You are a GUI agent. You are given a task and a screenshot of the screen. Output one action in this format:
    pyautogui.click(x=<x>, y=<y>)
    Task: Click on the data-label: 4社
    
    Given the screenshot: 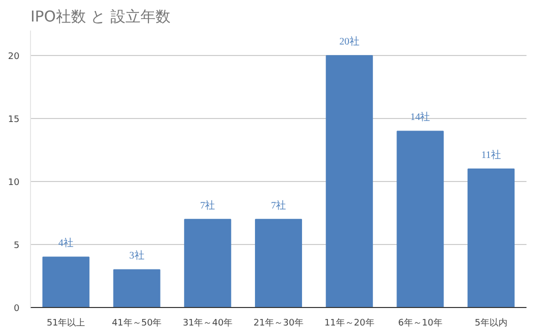 What is the action you would take?
    pyautogui.click(x=66, y=243)
    